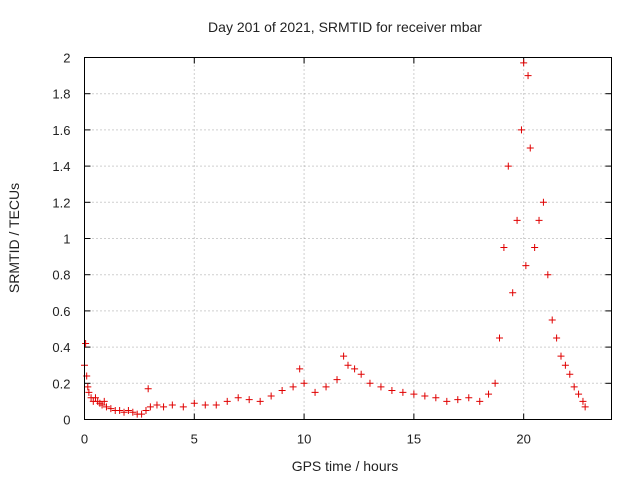  Describe the element at coordinates (61, 311) in the screenshot. I see `y-tick-label: 0.6` at that location.